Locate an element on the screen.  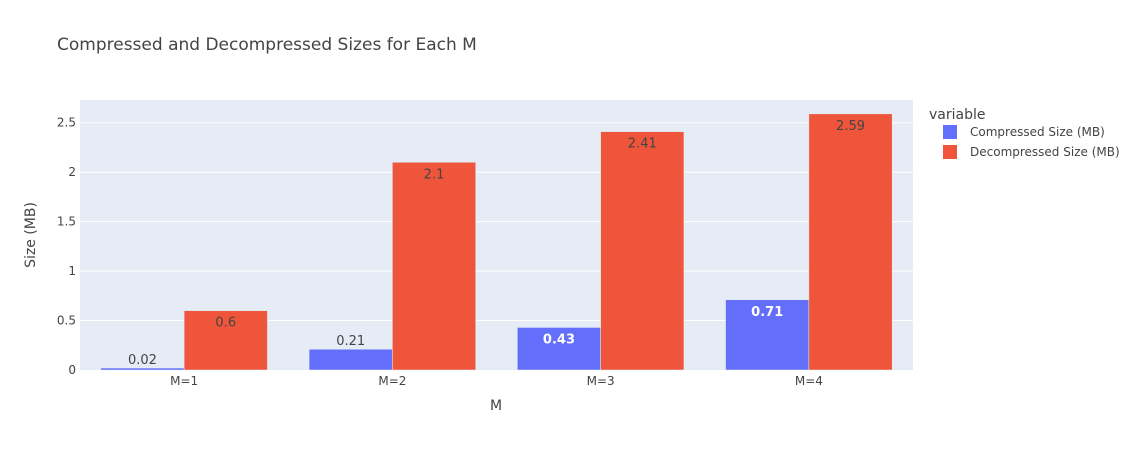
y-tick-label: 0.5 is located at coordinates (66, 321).